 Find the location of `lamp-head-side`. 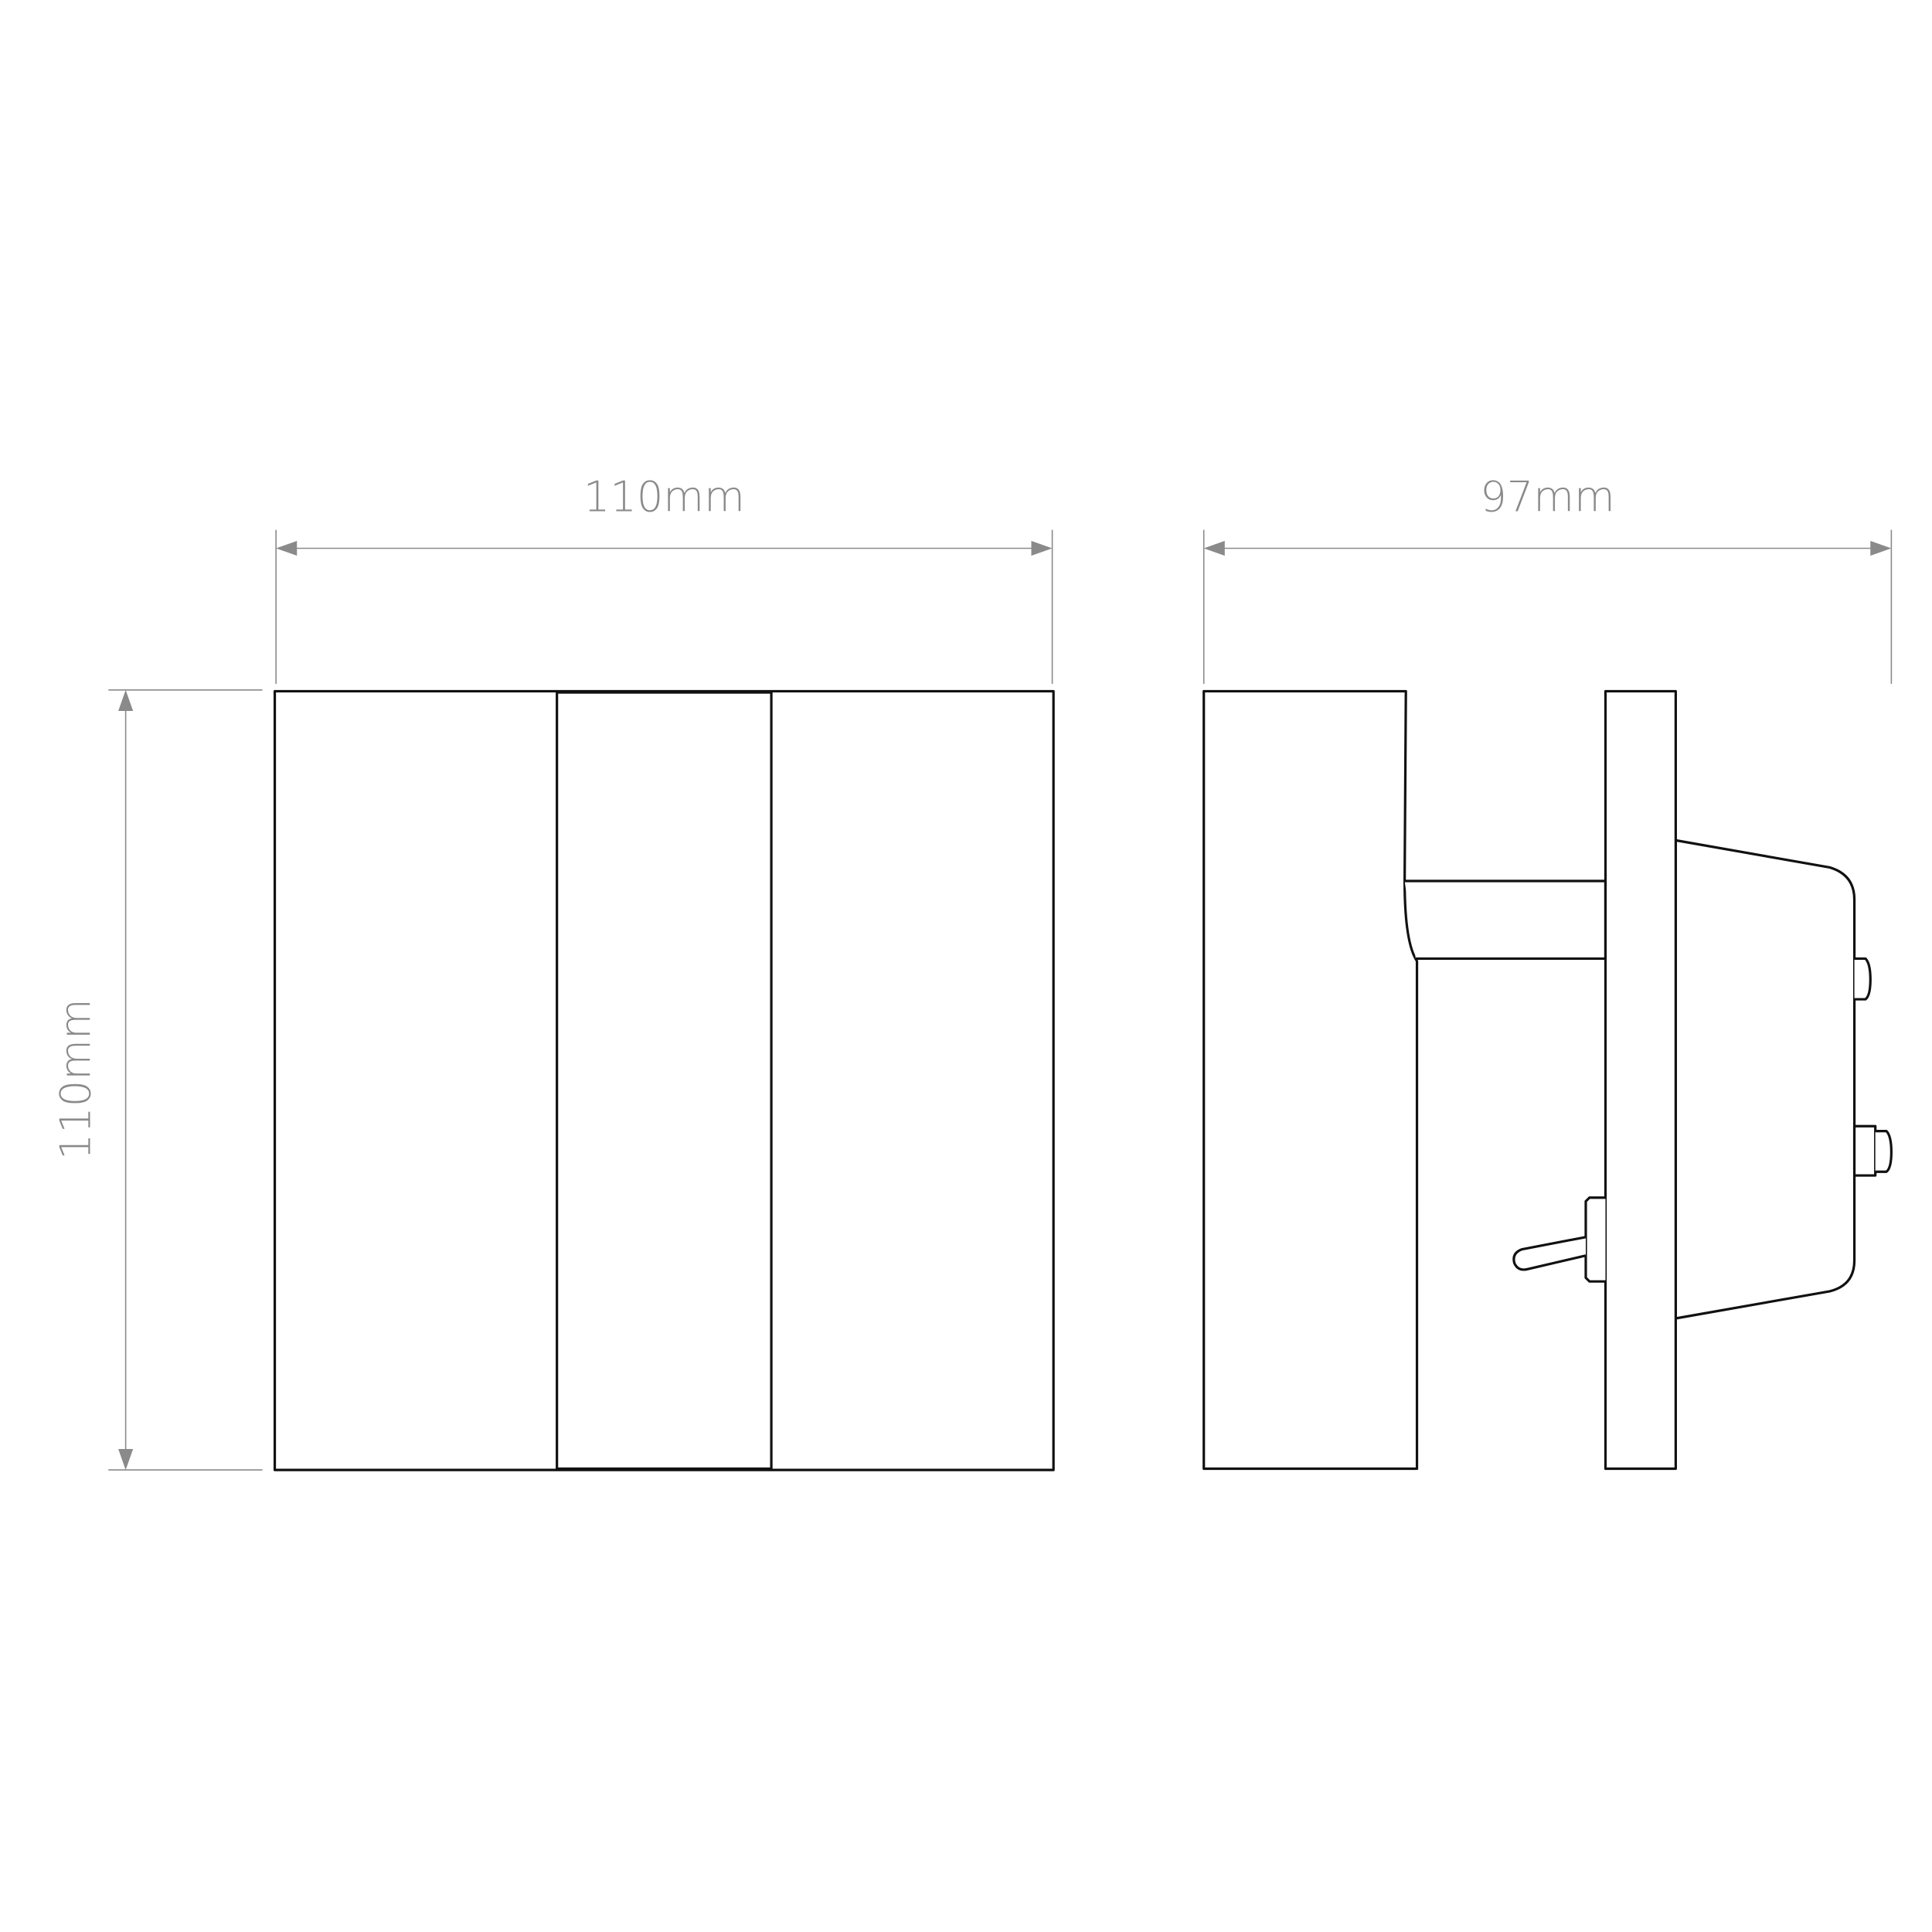

lamp-head-side is located at coordinates (1311, 1080).